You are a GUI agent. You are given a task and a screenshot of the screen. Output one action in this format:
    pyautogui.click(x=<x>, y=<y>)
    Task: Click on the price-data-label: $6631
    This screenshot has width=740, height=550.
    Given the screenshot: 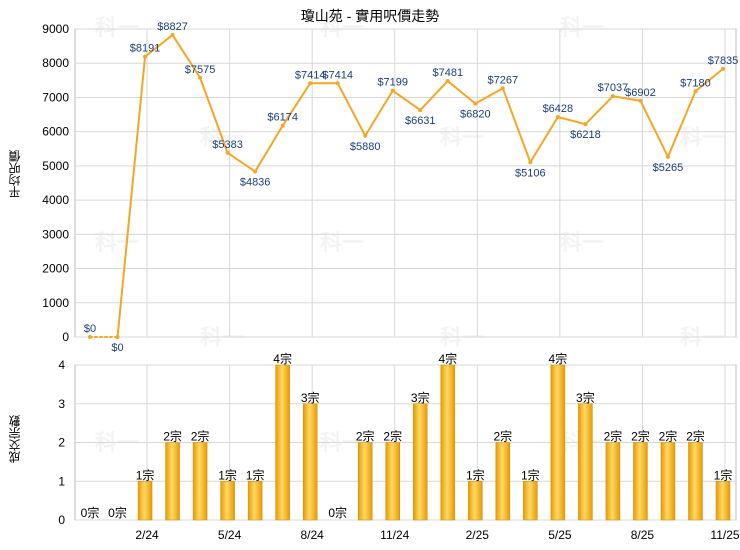 What is the action you would take?
    pyautogui.click(x=420, y=121)
    